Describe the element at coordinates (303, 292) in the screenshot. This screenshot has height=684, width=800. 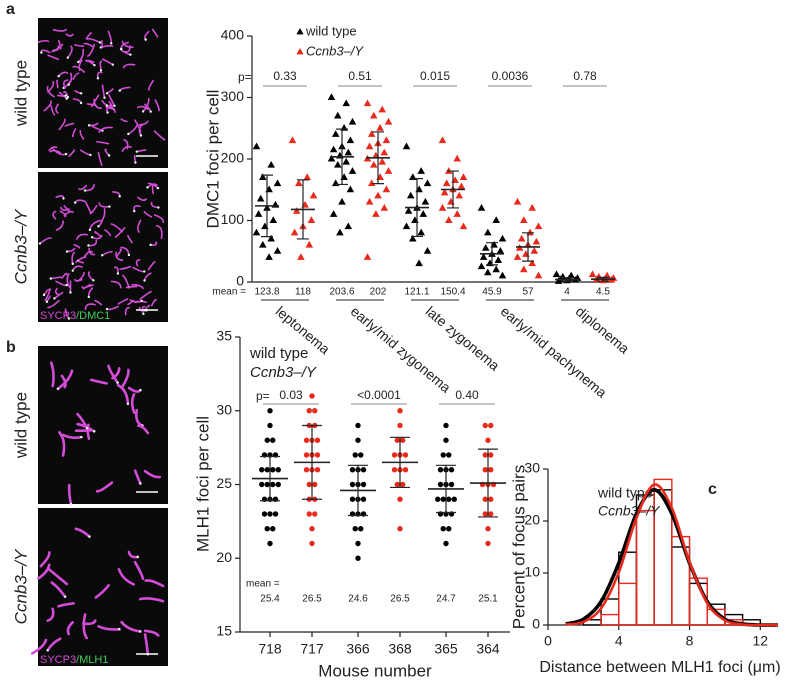
I see `mean-value: 118` at that location.